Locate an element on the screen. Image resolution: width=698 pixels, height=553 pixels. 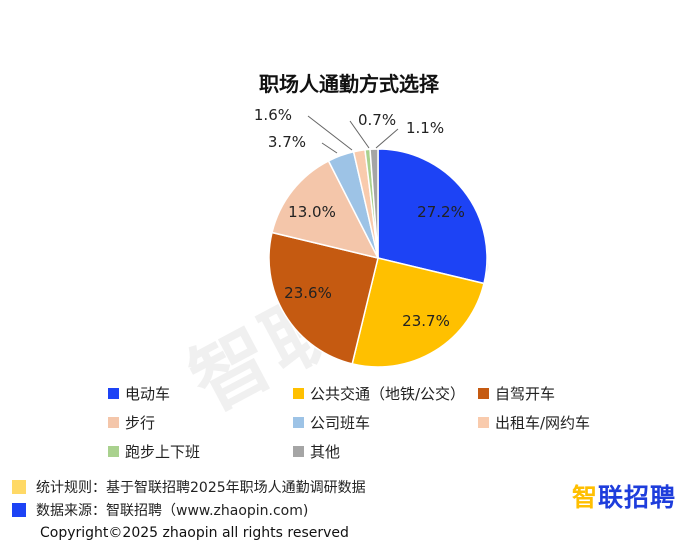
legend-item: 其他 is located at coordinates (316, 451).